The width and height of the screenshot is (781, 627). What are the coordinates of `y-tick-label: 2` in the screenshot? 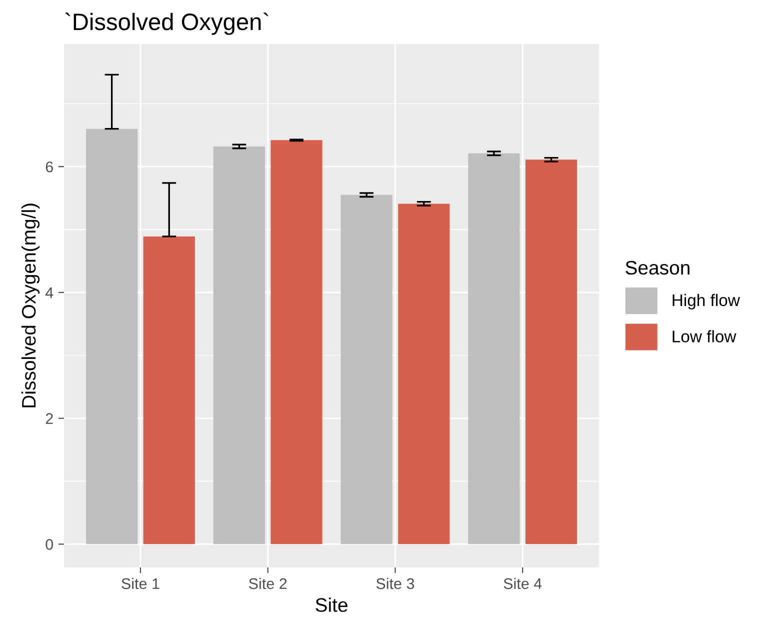 It's located at (49, 418).